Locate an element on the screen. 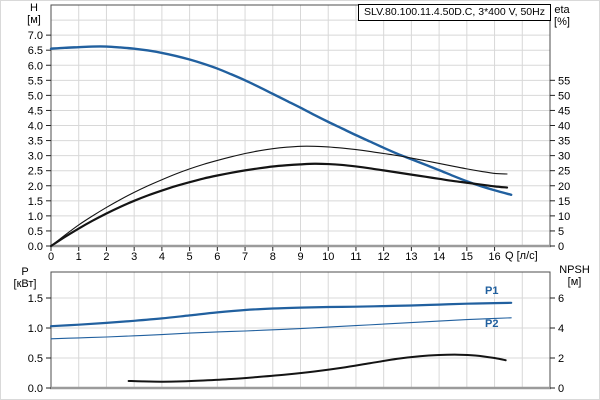 The image size is (600, 400). svg-text: 4.5 is located at coordinates (35, 111).